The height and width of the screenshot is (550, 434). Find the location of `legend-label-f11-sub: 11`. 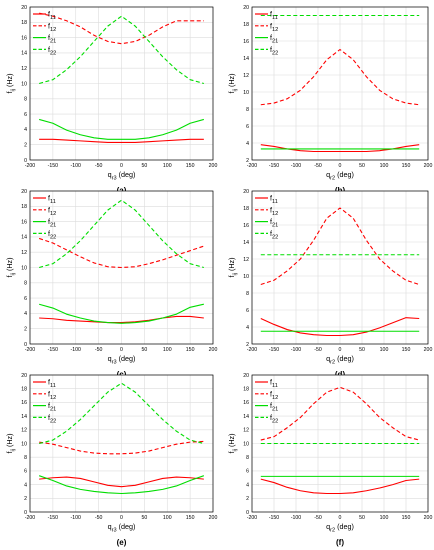

legend-label-f11-sub: 11 is located at coordinates (275, 386).